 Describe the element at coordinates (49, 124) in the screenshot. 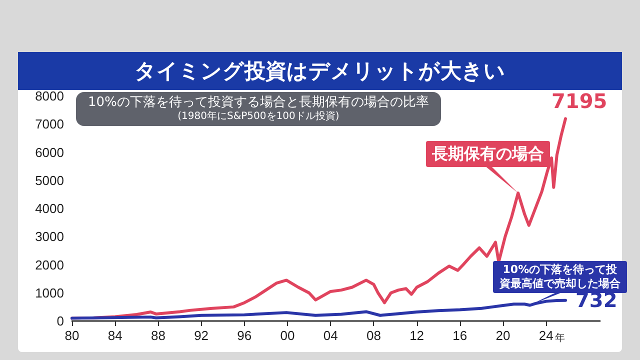

I see `y-tick-label: 7000` at that location.